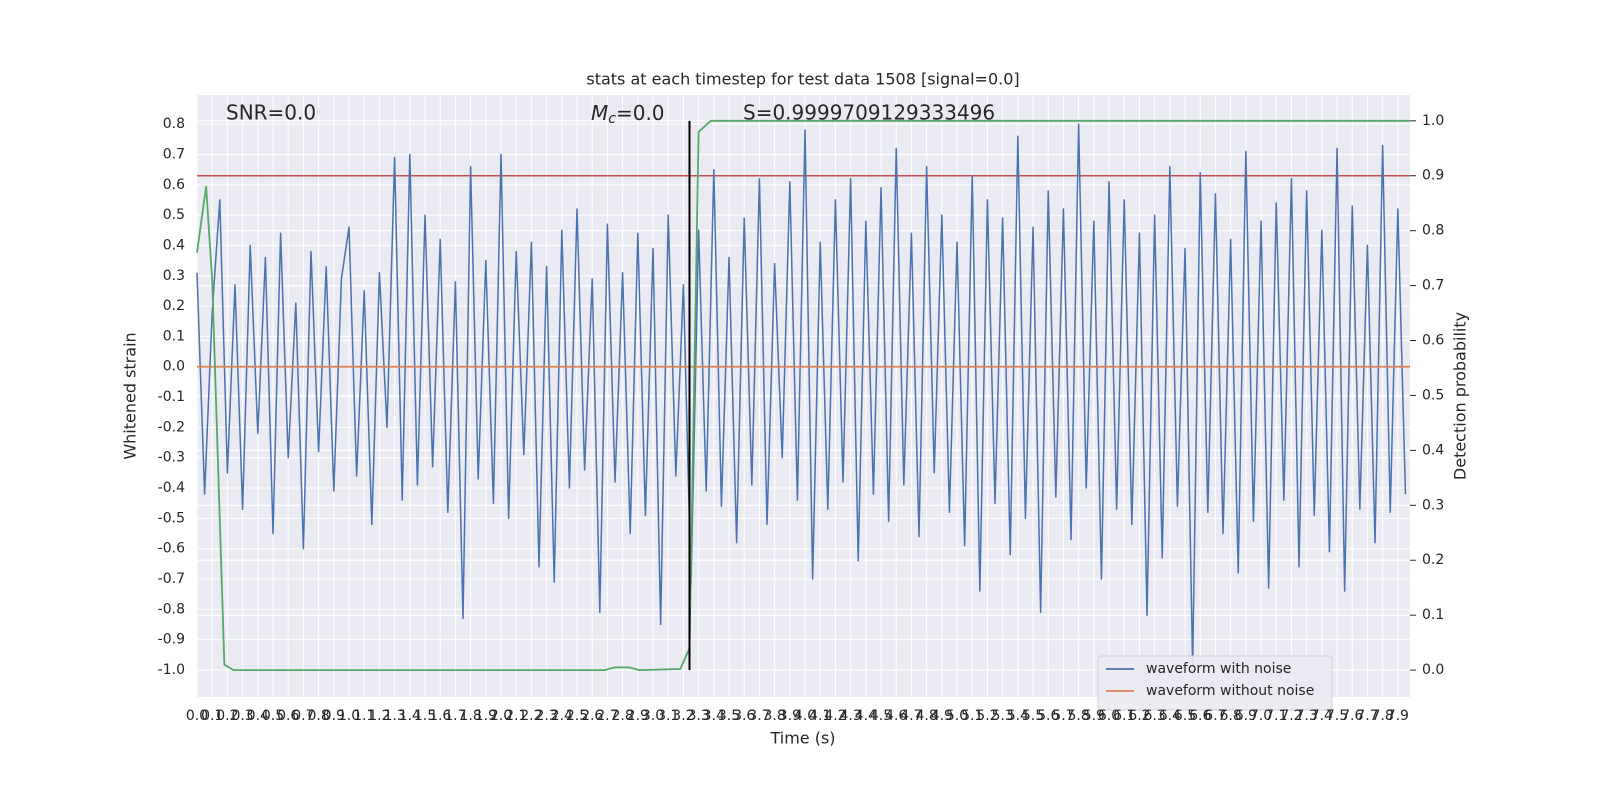  What do you see at coordinates (1018, 716) in the screenshot?
I see `x-tick-label: 5.4` at bounding box center [1018, 716].